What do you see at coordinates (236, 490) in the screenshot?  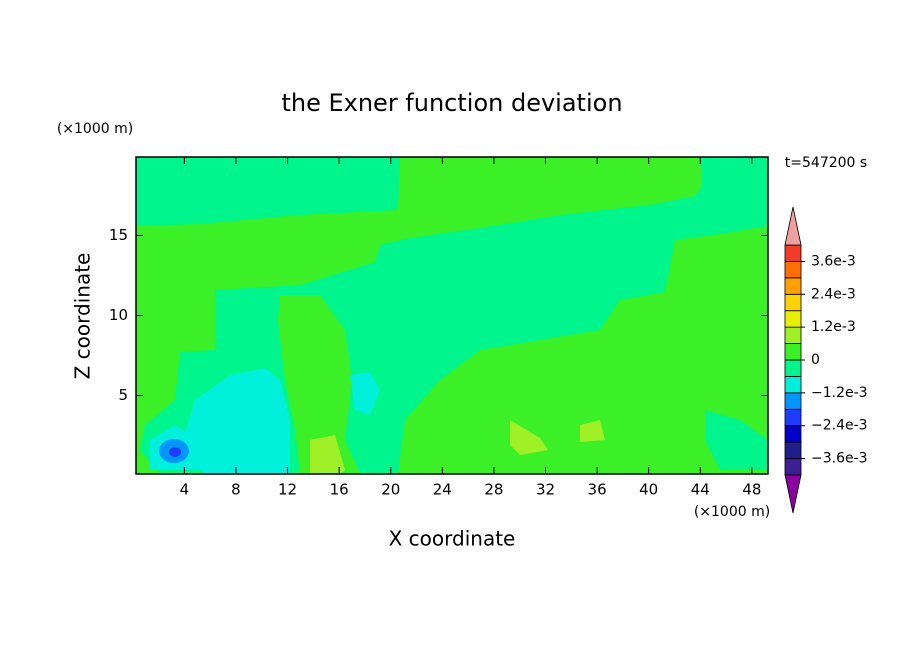 I see `x-tick-label: 8` at bounding box center [236, 490].